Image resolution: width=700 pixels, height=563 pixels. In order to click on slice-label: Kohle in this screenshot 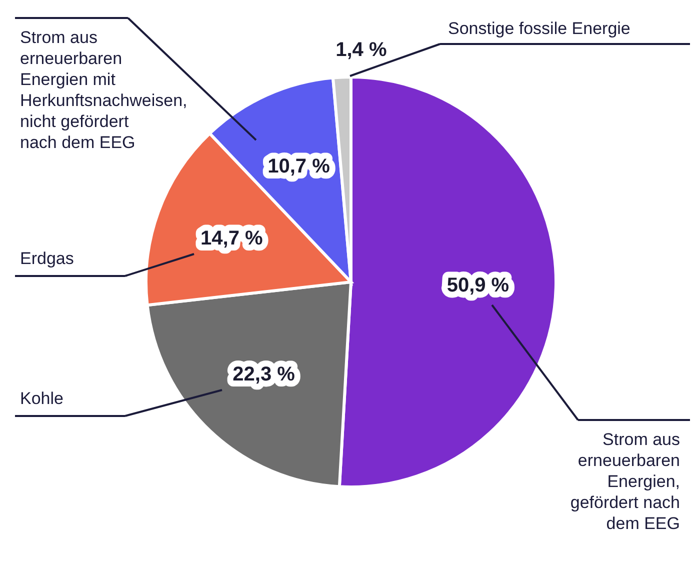, I will do `click(42, 398)`.